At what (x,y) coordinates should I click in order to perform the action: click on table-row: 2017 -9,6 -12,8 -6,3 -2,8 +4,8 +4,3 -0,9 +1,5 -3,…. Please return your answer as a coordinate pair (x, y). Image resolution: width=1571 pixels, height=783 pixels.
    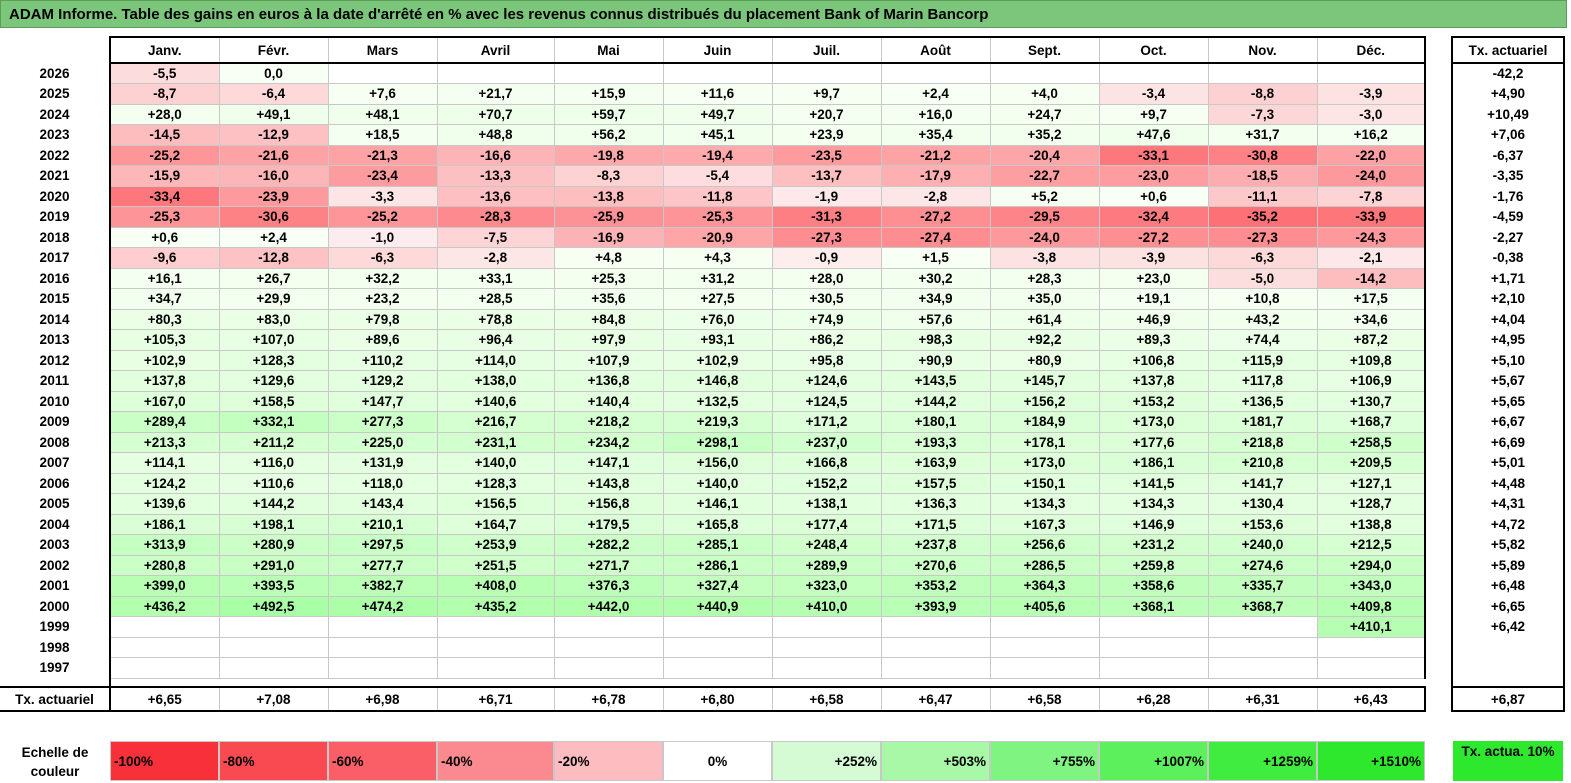
    Looking at the image, I should click on (713, 258).